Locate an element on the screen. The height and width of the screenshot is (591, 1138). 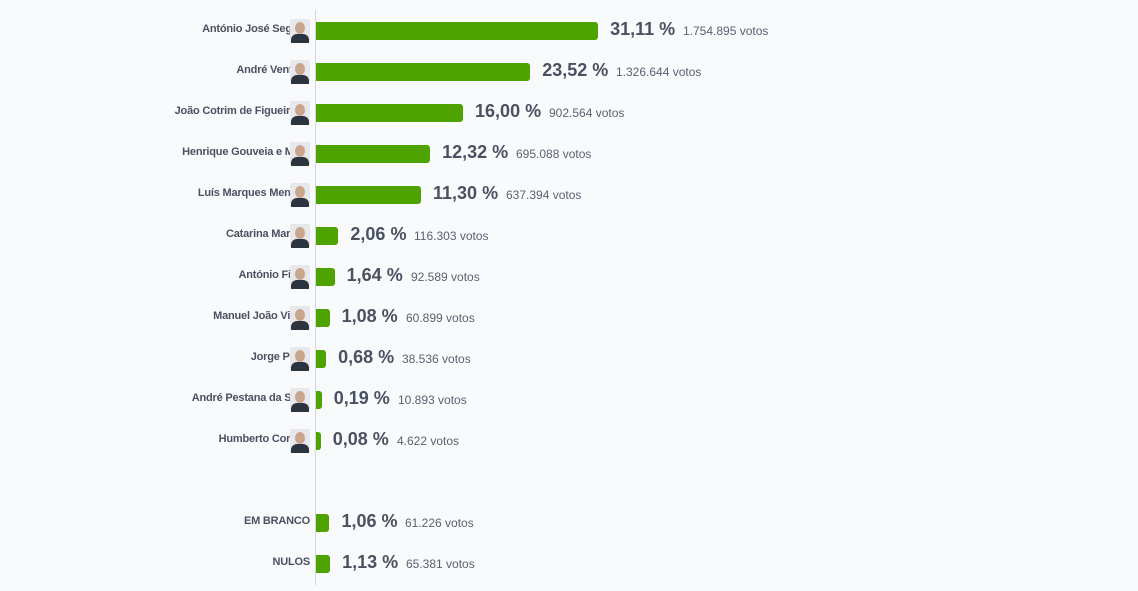
votes-label: 10.893 votos is located at coordinates (432, 400).